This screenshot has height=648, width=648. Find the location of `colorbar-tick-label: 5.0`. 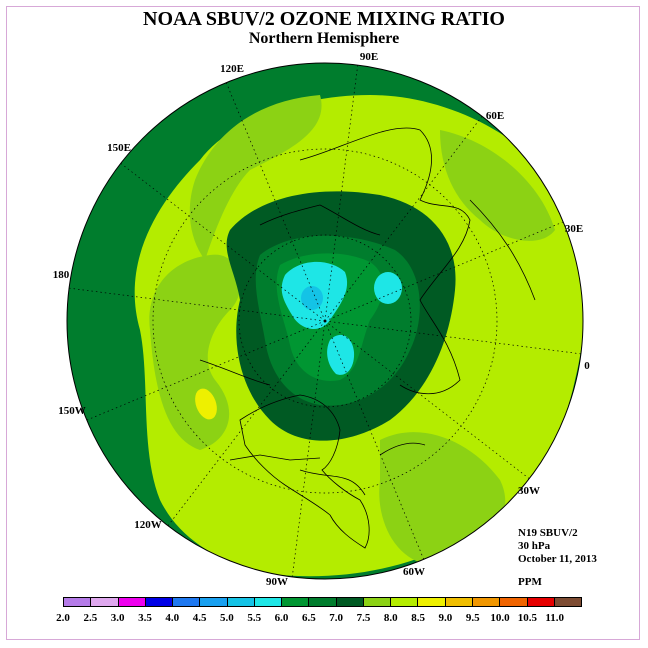

colorbar-tick-label: 5.0 is located at coordinates (227, 618).